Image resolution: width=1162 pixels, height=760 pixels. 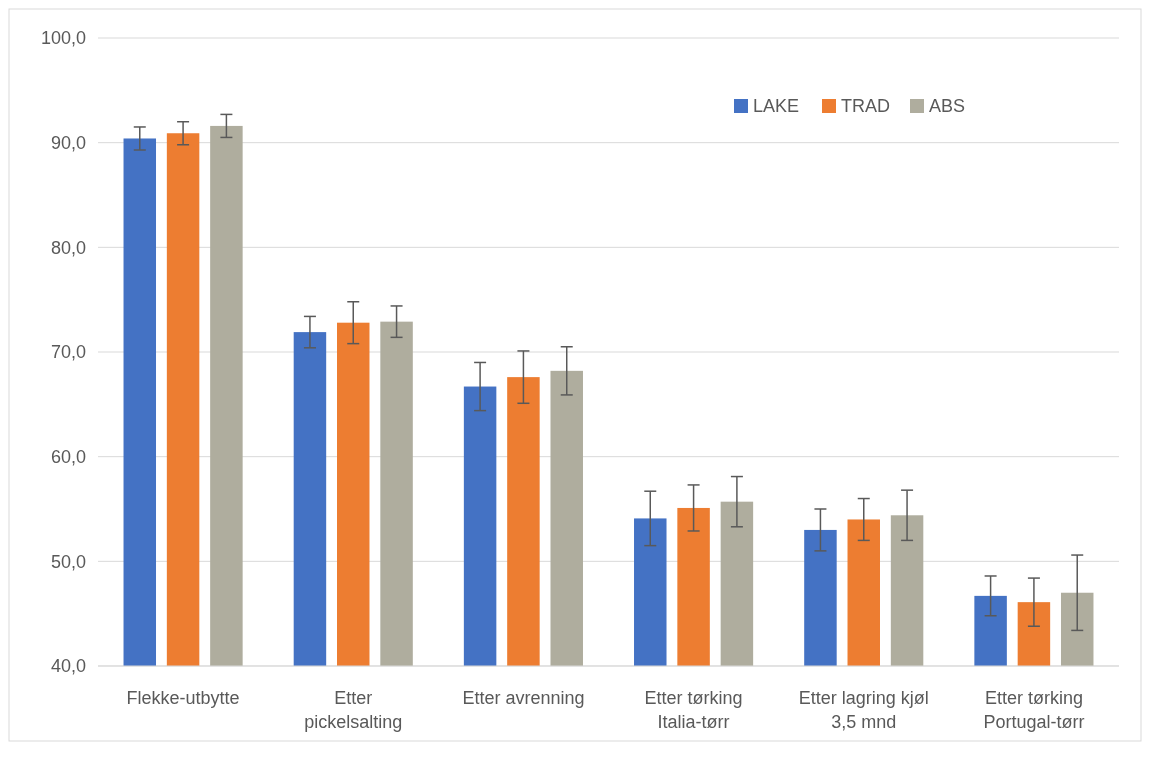 What do you see at coordinates (947, 106) in the screenshot?
I see `legend-label: ABS` at bounding box center [947, 106].